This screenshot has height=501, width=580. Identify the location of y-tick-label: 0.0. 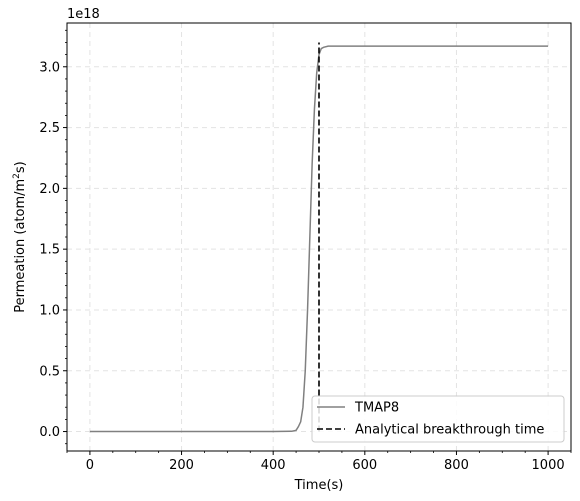
(49, 432).